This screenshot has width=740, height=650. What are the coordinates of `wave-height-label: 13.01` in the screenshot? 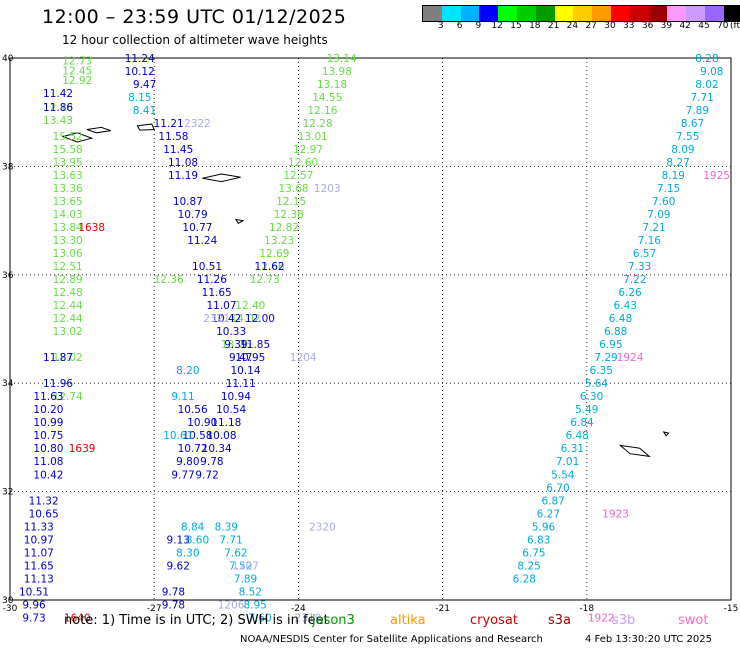 It's located at (313, 137).